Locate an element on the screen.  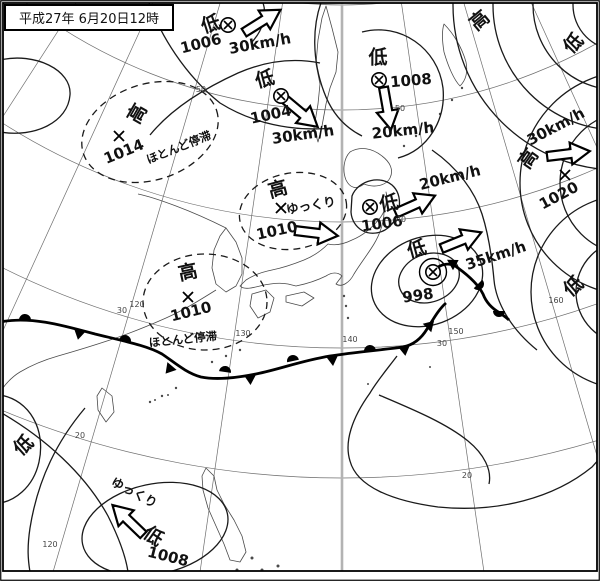
lat-label-50-e: 50 is located at coordinates (400, 108).